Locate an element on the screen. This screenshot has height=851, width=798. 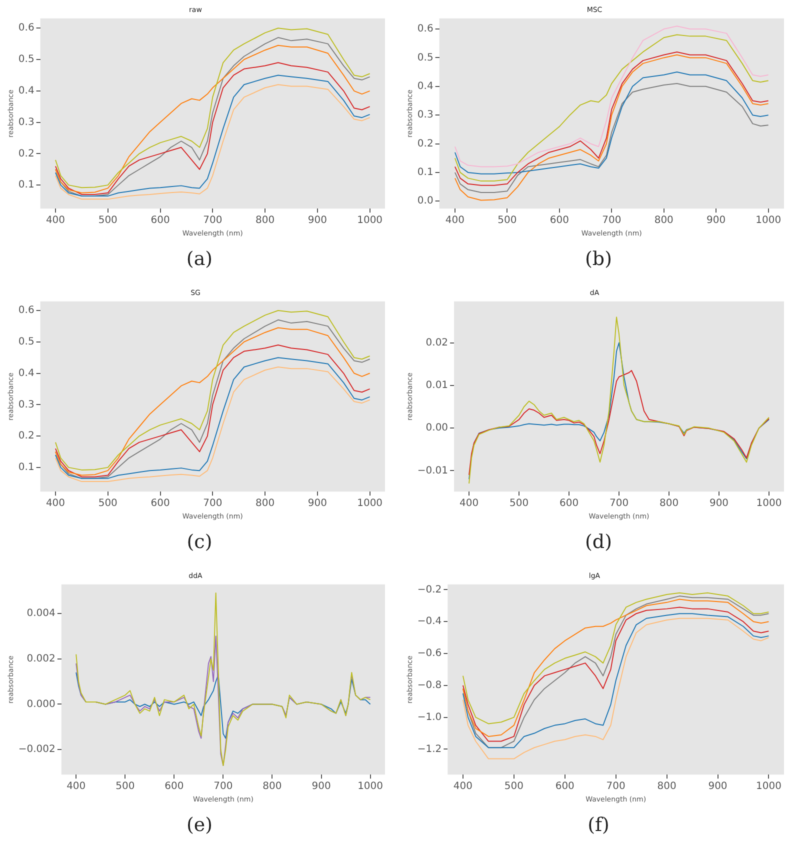
y-tick-label: −0.002 is located at coordinates (37, 750).